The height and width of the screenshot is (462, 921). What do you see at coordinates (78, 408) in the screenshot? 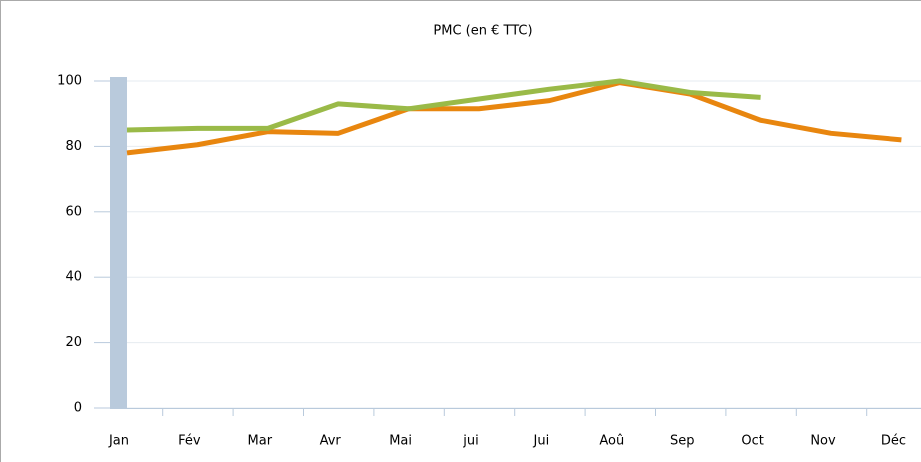
I see `y-tick-label: 0` at bounding box center [78, 408].